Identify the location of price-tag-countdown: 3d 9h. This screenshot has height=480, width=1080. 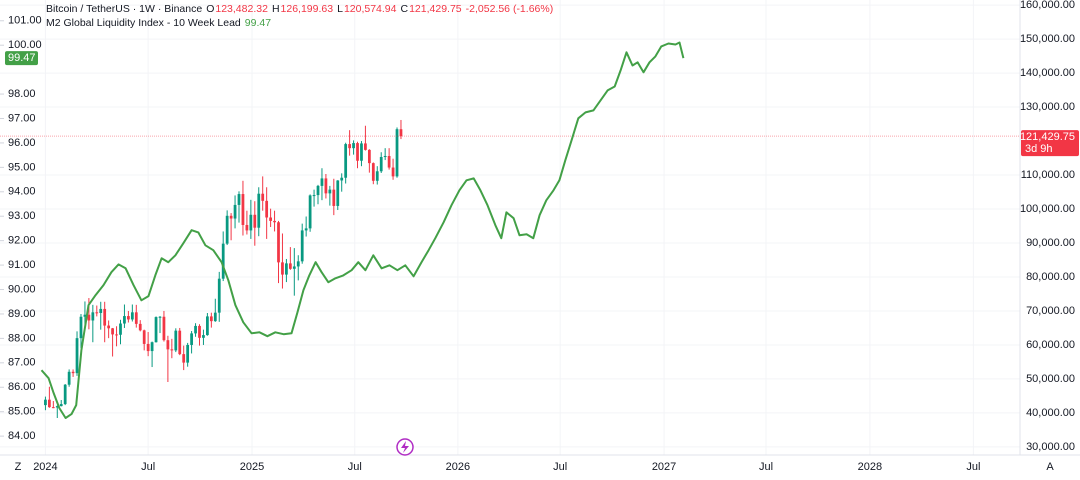
(1039, 149).